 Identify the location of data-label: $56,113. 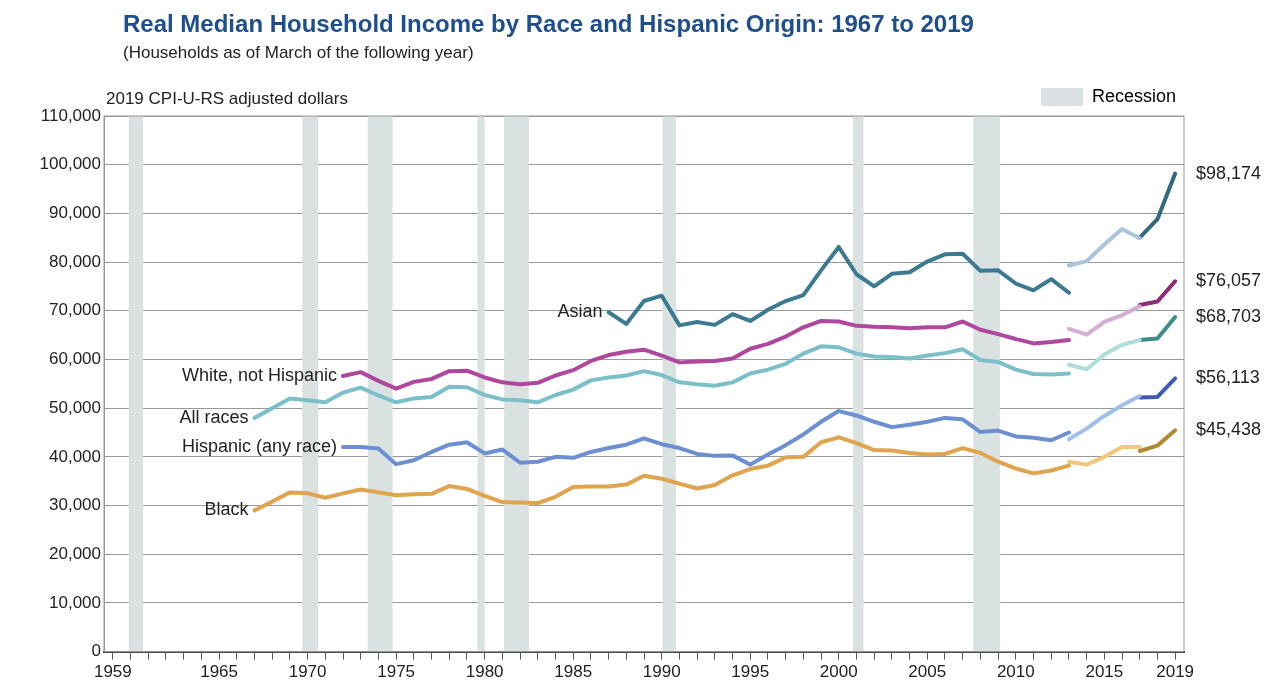
(1228, 377).